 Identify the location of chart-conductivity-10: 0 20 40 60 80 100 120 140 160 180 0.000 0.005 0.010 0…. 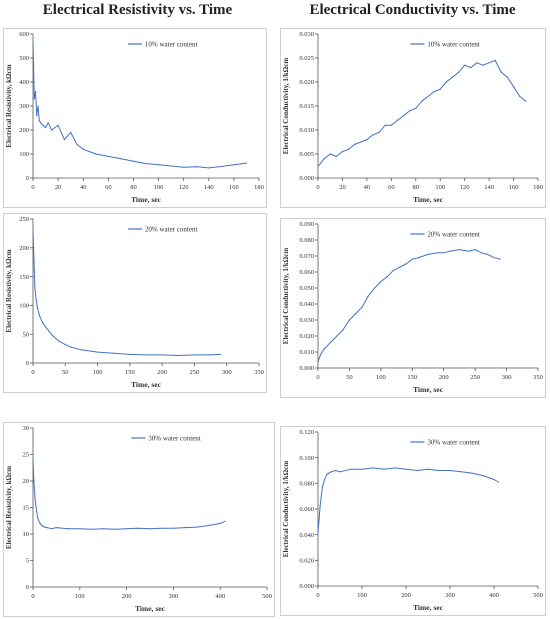
(413, 118).